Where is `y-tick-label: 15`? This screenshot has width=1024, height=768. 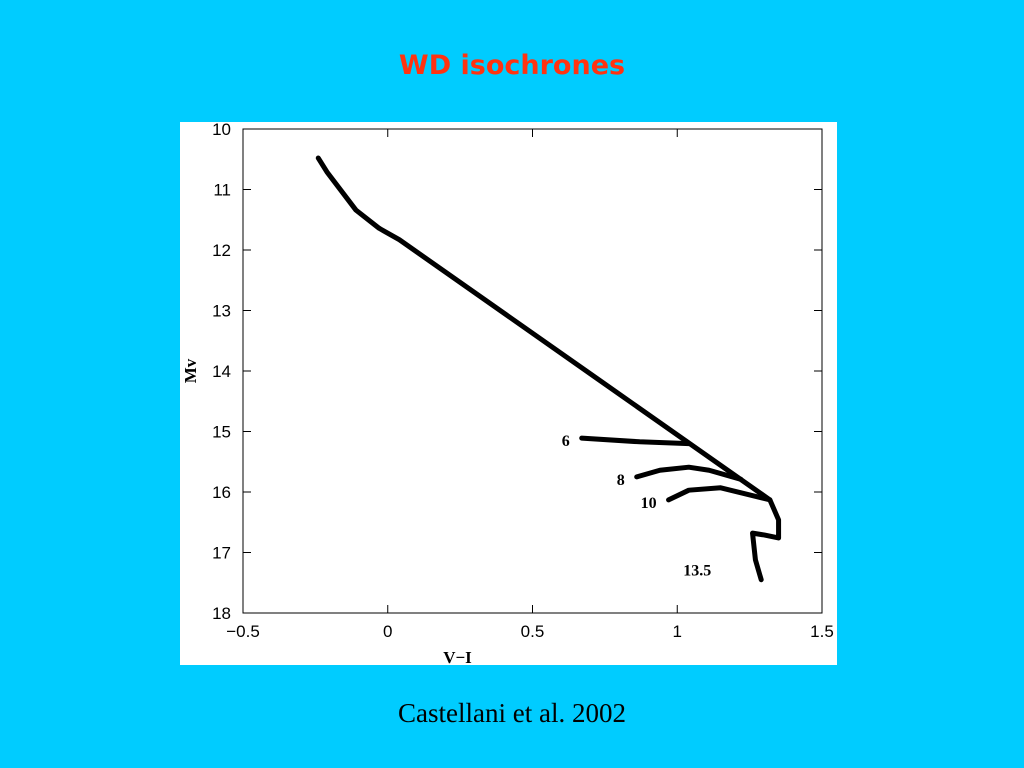
y-tick-label: 15 is located at coordinates (221, 432).